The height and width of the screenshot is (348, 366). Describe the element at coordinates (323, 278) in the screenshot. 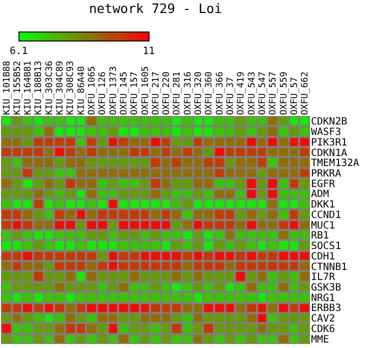

I see `y-tick-label: IL7R` at that location.